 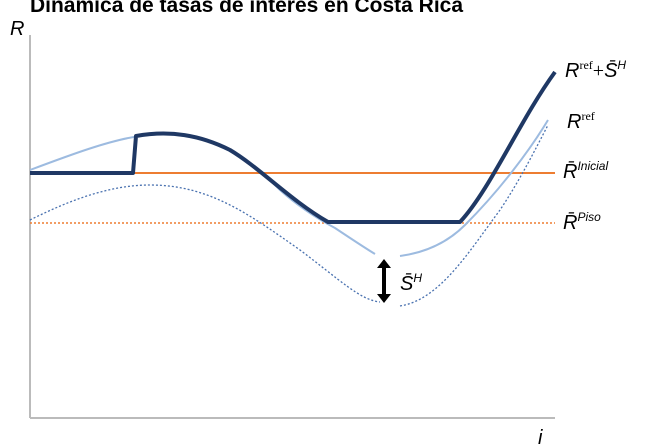 I want to click on label-part: Piso, so click(x=589, y=217).